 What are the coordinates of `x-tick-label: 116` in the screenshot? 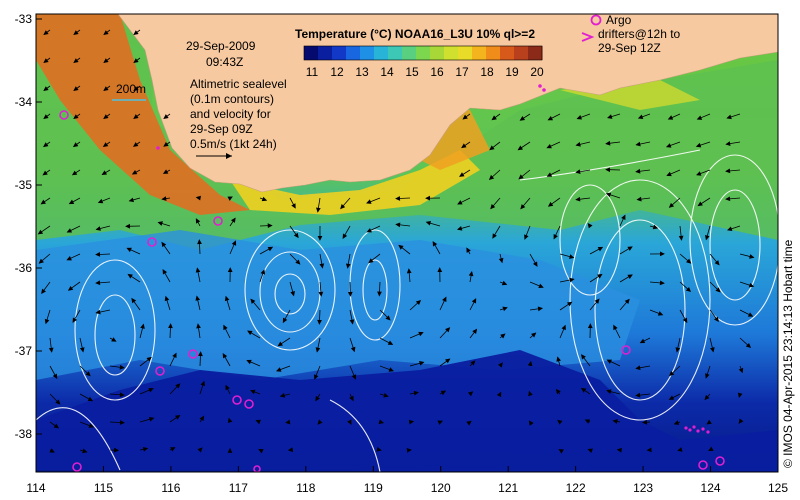 It's located at (170, 488).